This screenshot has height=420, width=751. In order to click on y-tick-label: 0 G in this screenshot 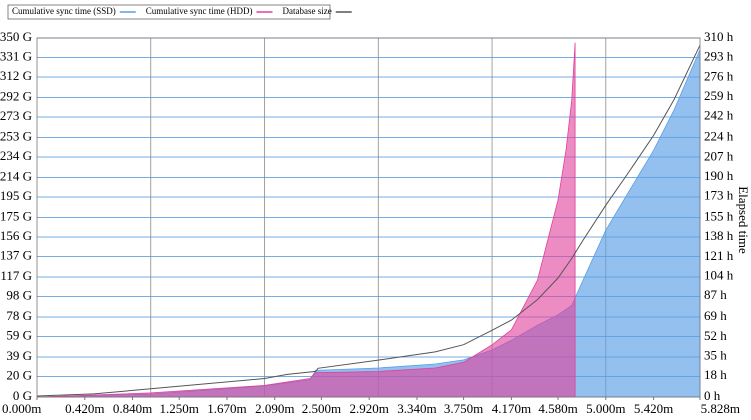, I will do `click(22, 395)`.